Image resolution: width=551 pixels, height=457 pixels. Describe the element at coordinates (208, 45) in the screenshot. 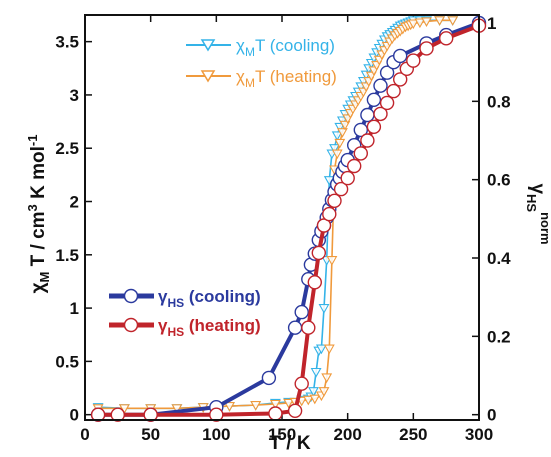

I see `legend-marker-chi-cooling` at that location.